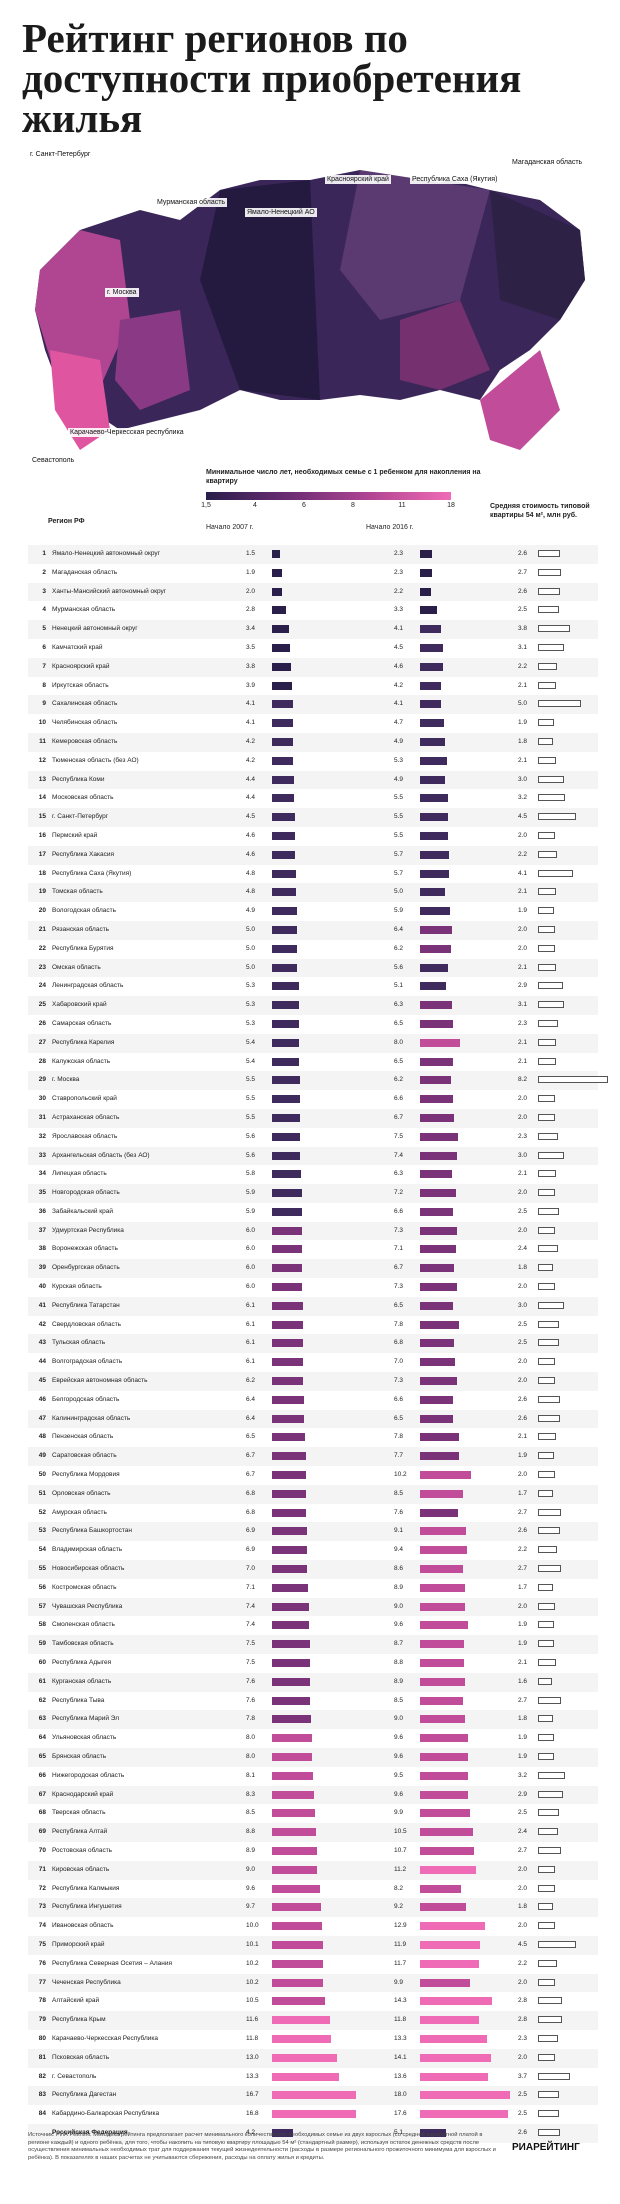  I want to click on row-rank: 28, so click(42, 1061).